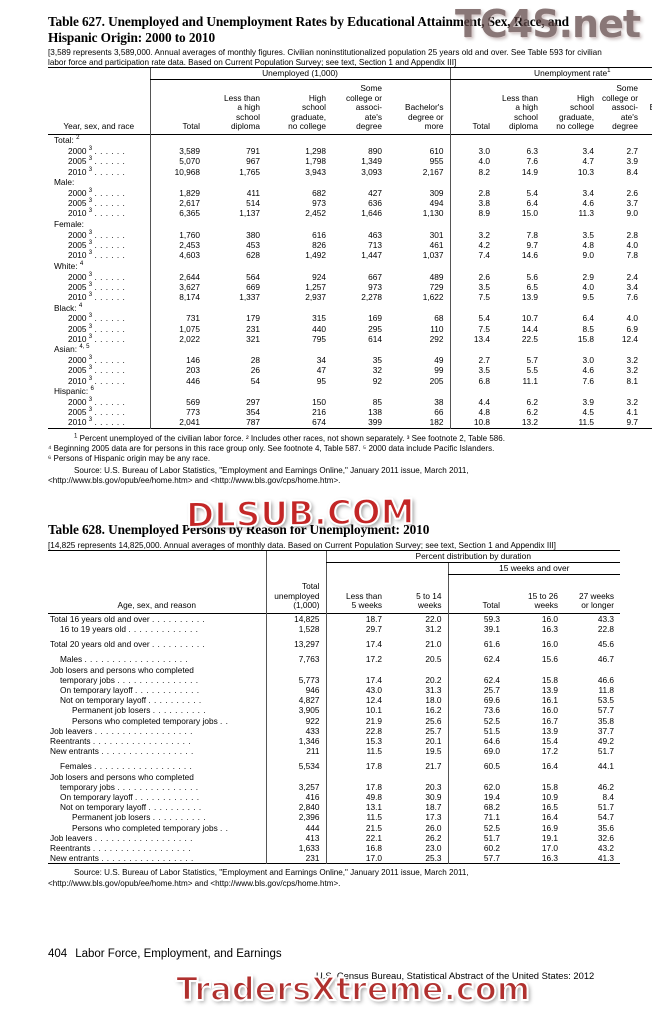 This screenshot has width=652, height=1024. What do you see at coordinates (549, 644) in the screenshot?
I see `table-cell: 16.0` at bounding box center [549, 644].